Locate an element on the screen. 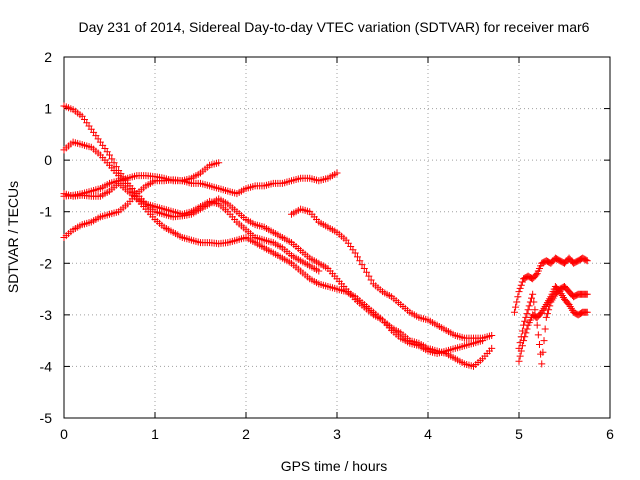 This screenshot has width=640, height=480. y-tick-label: -3 is located at coordinates (46, 315).